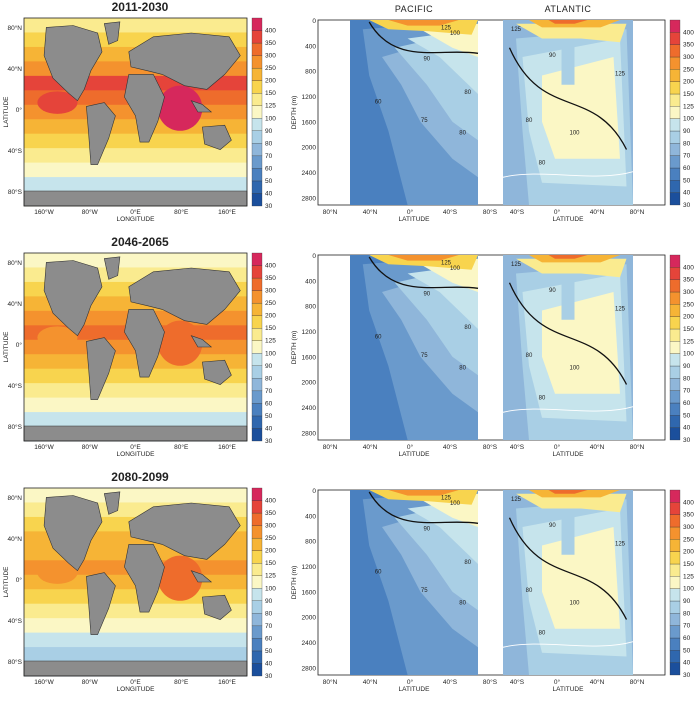 The width and height of the screenshot is (700, 704). What do you see at coordinates (446, 498) in the screenshot?
I see `pacific-contour-label: 125` at bounding box center [446, 498].